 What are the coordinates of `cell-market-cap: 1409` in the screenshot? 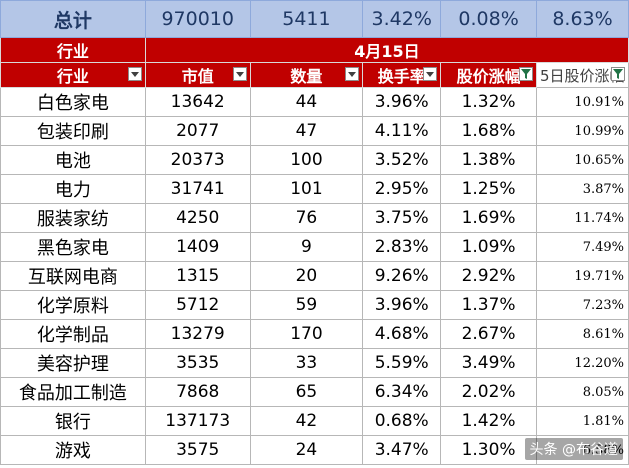 It's located at (197, 247).